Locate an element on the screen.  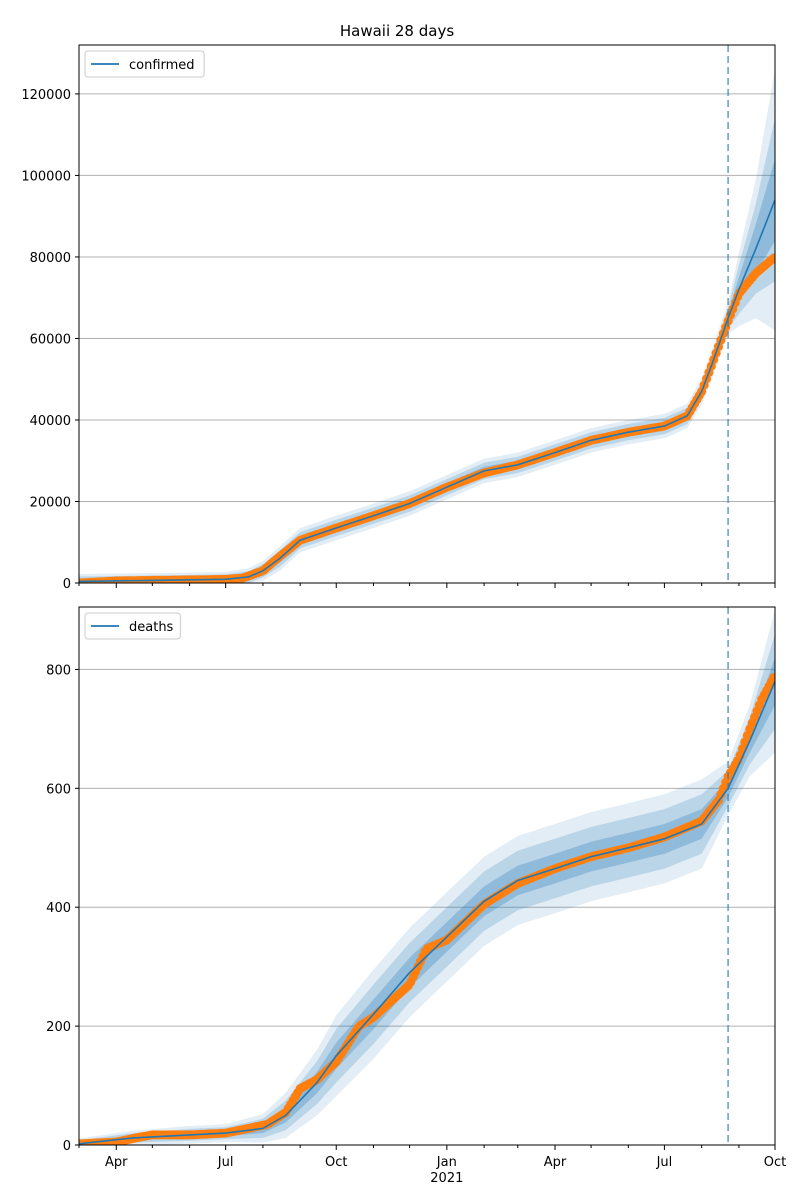
ytick-label-0-5: 100000 is located at coordinates (46, 176).